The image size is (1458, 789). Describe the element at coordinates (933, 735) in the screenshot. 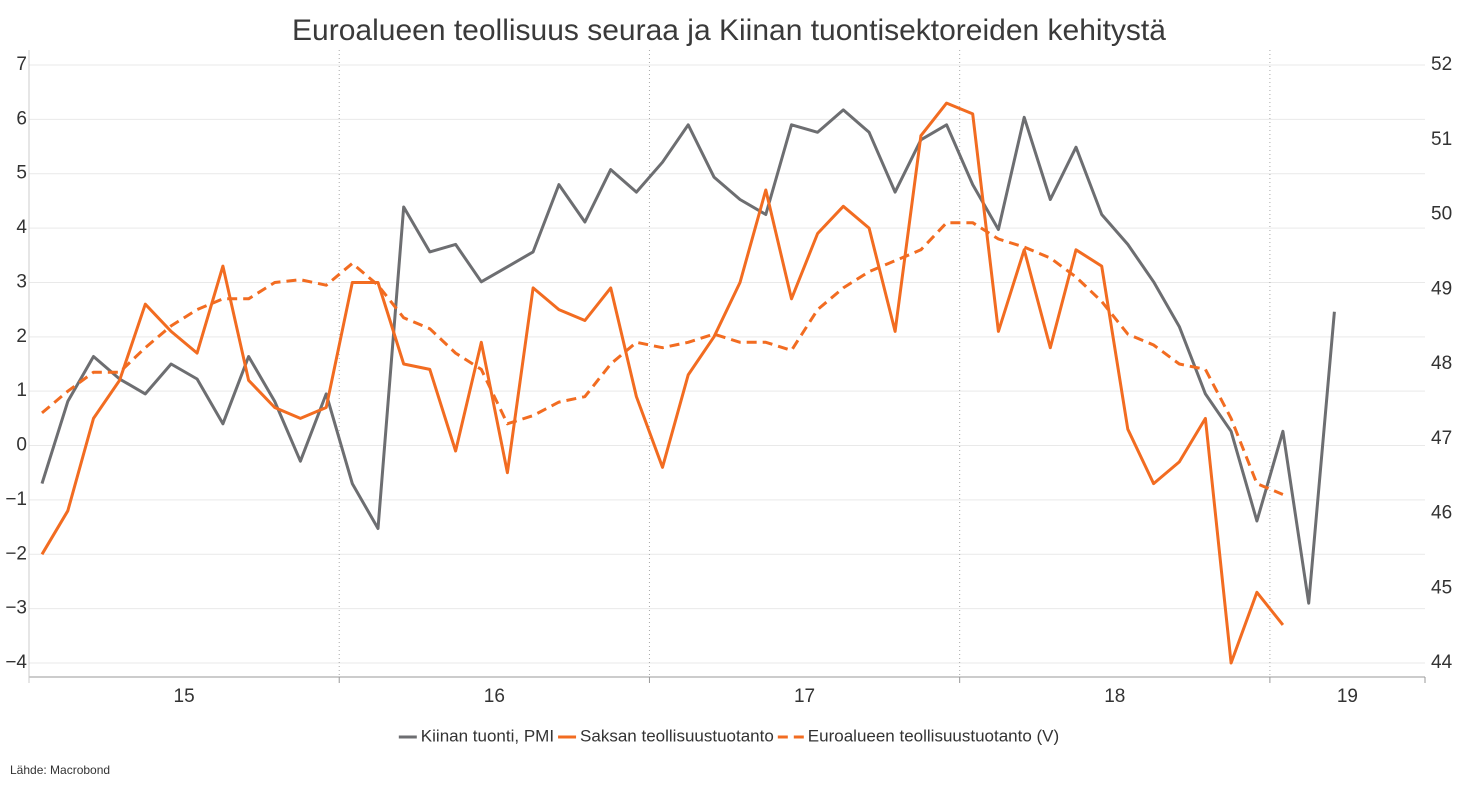

I see `legend-label: Euroalueen teollisuustuotanto (V)` at that location.